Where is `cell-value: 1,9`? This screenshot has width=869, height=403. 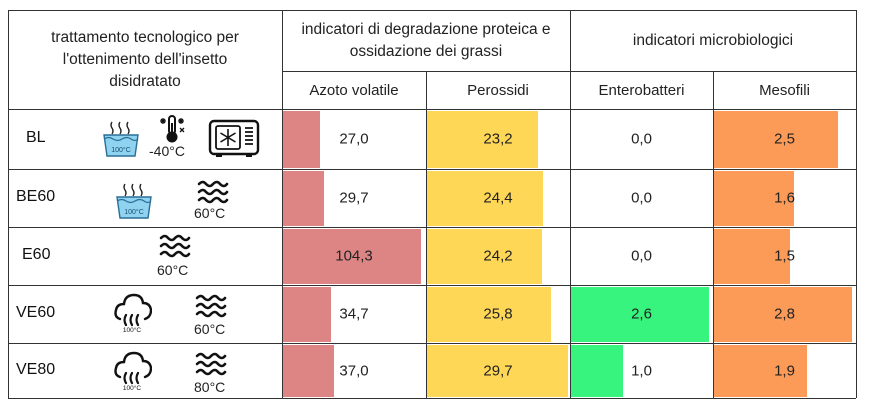 cell-value: 1,9 is located at coordinates (784, 370).